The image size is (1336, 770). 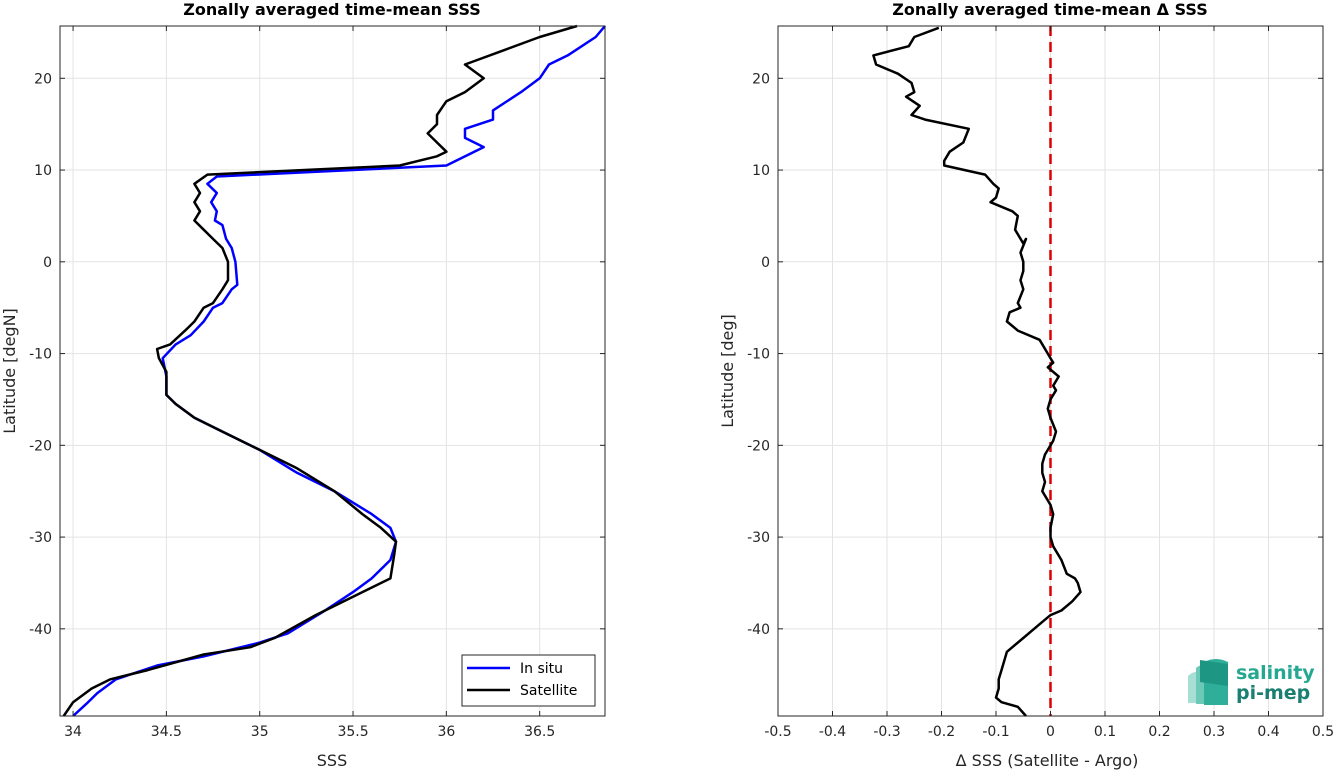 What do you see at coordinates (40, 355) in the screenshot?
I see `left-y-tick-label: -10` at bounding box center [40, 355].